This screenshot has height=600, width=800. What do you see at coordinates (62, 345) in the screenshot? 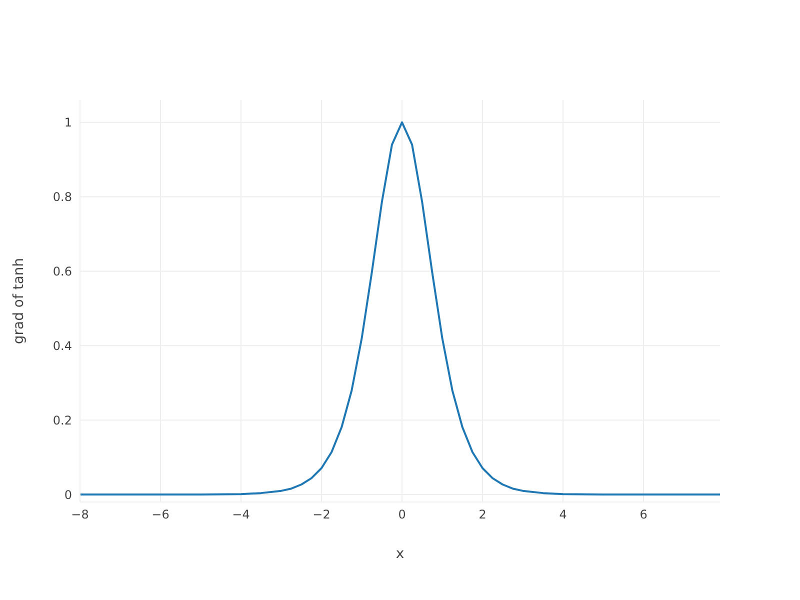
I see `y-tick-label: 0.4` at bounding box center [62, 345].